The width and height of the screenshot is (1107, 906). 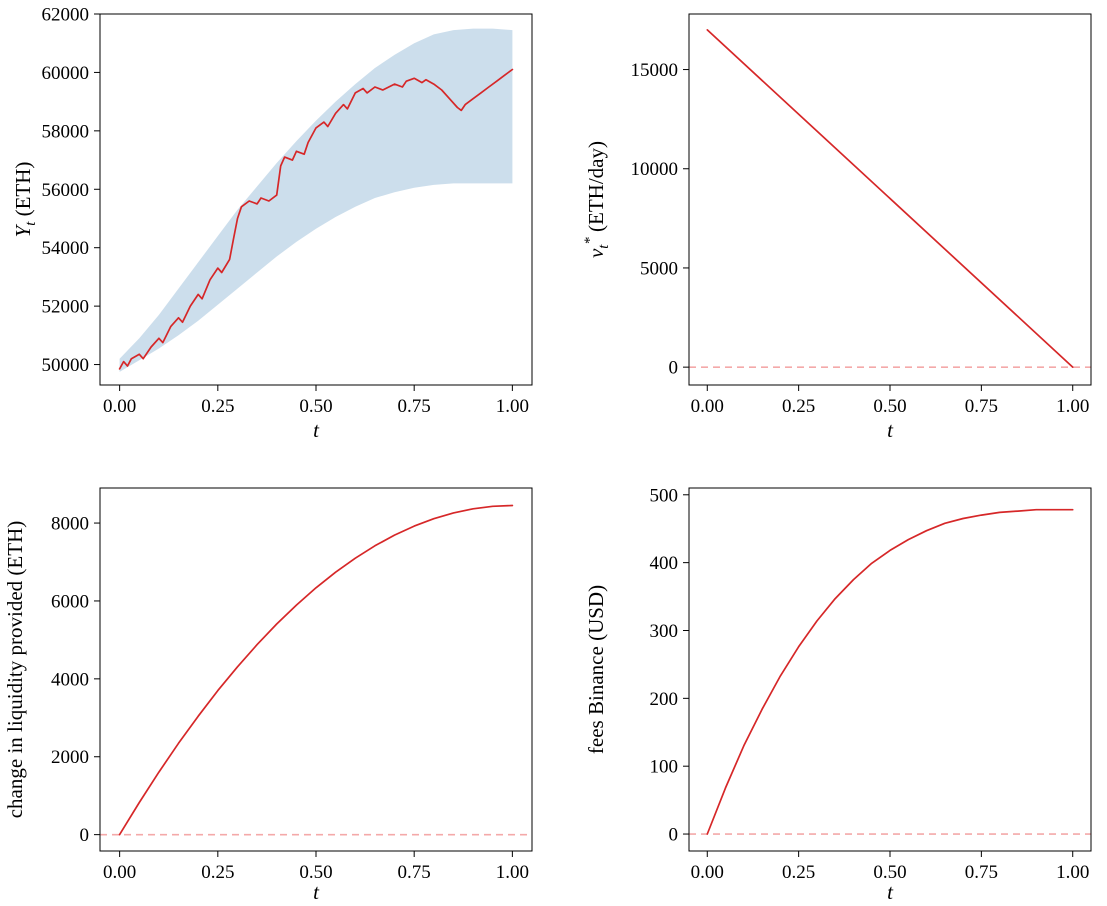 What do you see at coordinates (66, 73) in the screenshot?
I see `svg-text: 60000` at bounding box center [66, 73].